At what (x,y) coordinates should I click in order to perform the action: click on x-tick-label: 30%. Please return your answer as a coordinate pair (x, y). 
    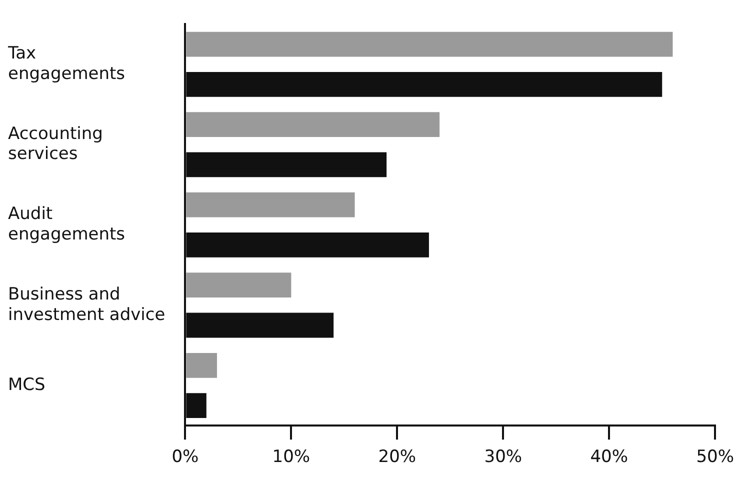
    Looking at the image, I should click on (503, 457).